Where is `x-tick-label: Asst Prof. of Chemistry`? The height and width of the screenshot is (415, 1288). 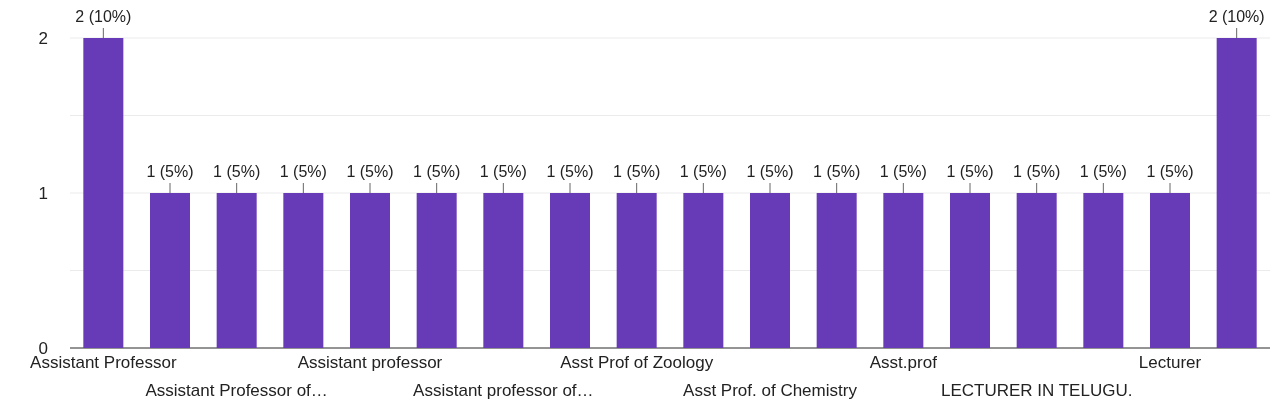 x-tick-label: Asst Prof. of Chemistry is located at coordinates (770, 390).